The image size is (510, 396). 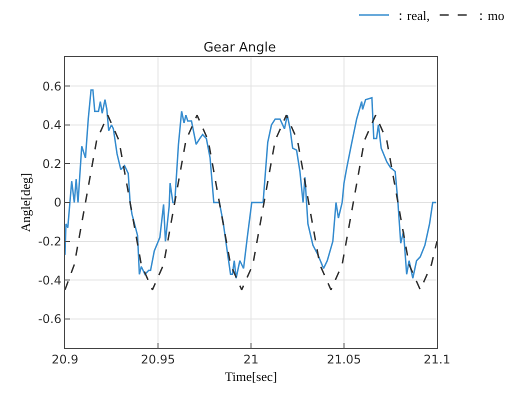 What do you see at coordinates (251, 359) in the screenshot?
I see `x-tick-label: 21` at bounding box center [251, 359].